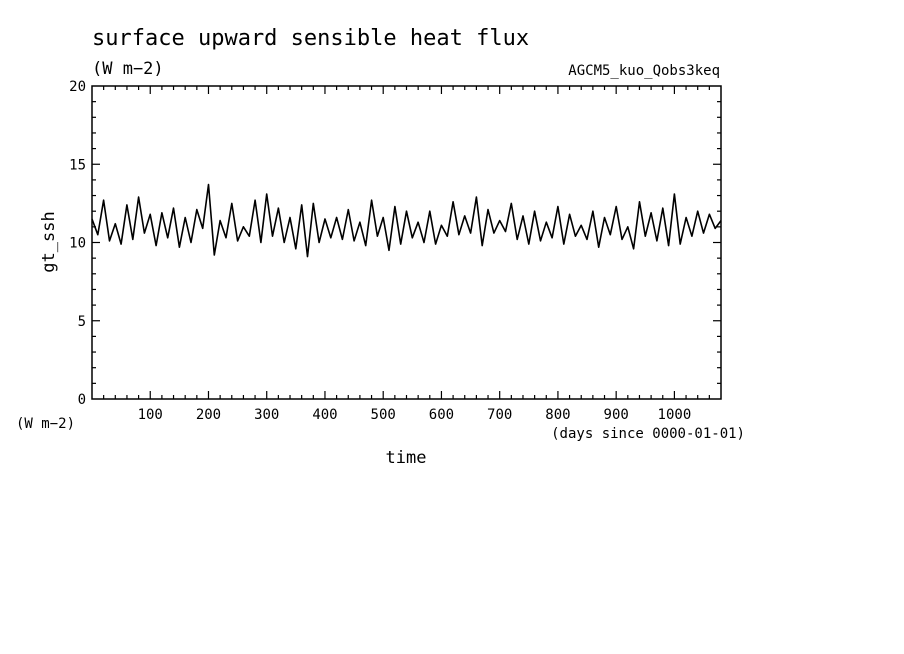 The height and width of the screenshot is (654, 904). I want to click on x-tick-label: 400, so click(324, 415).